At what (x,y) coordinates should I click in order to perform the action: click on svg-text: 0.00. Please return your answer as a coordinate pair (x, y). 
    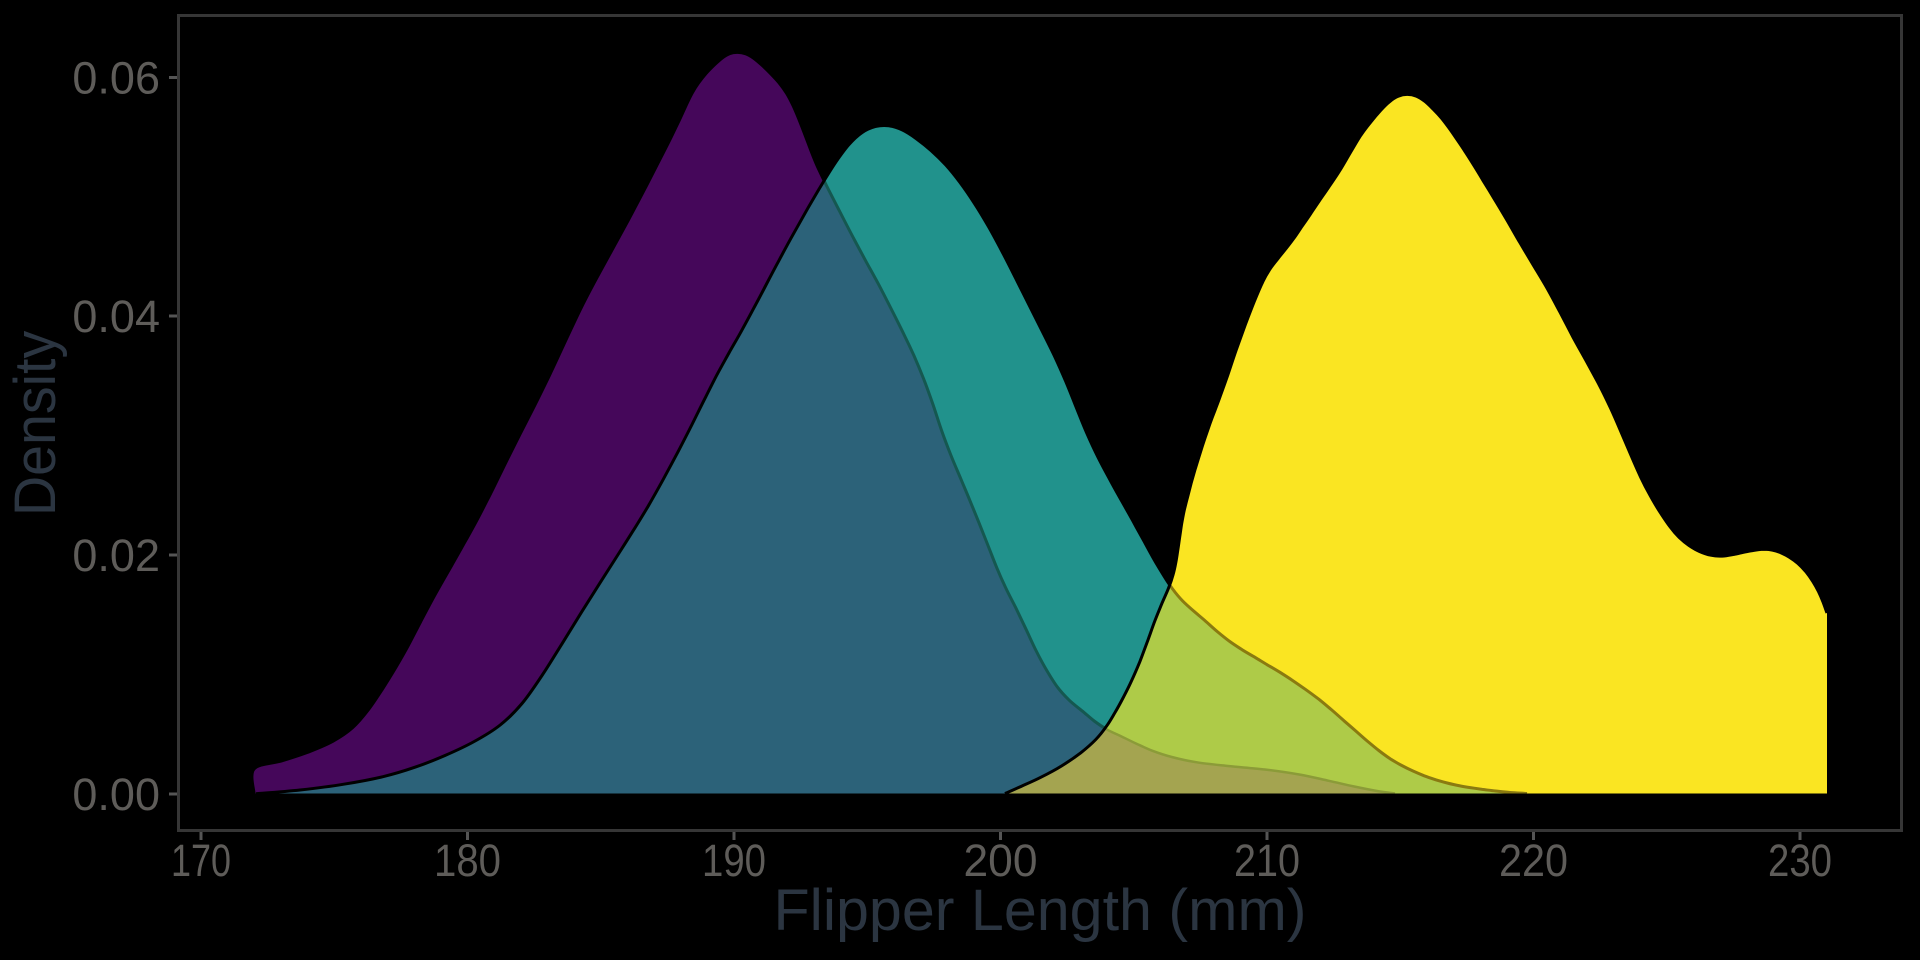
    Looking at the image, I should click on (116, 794).